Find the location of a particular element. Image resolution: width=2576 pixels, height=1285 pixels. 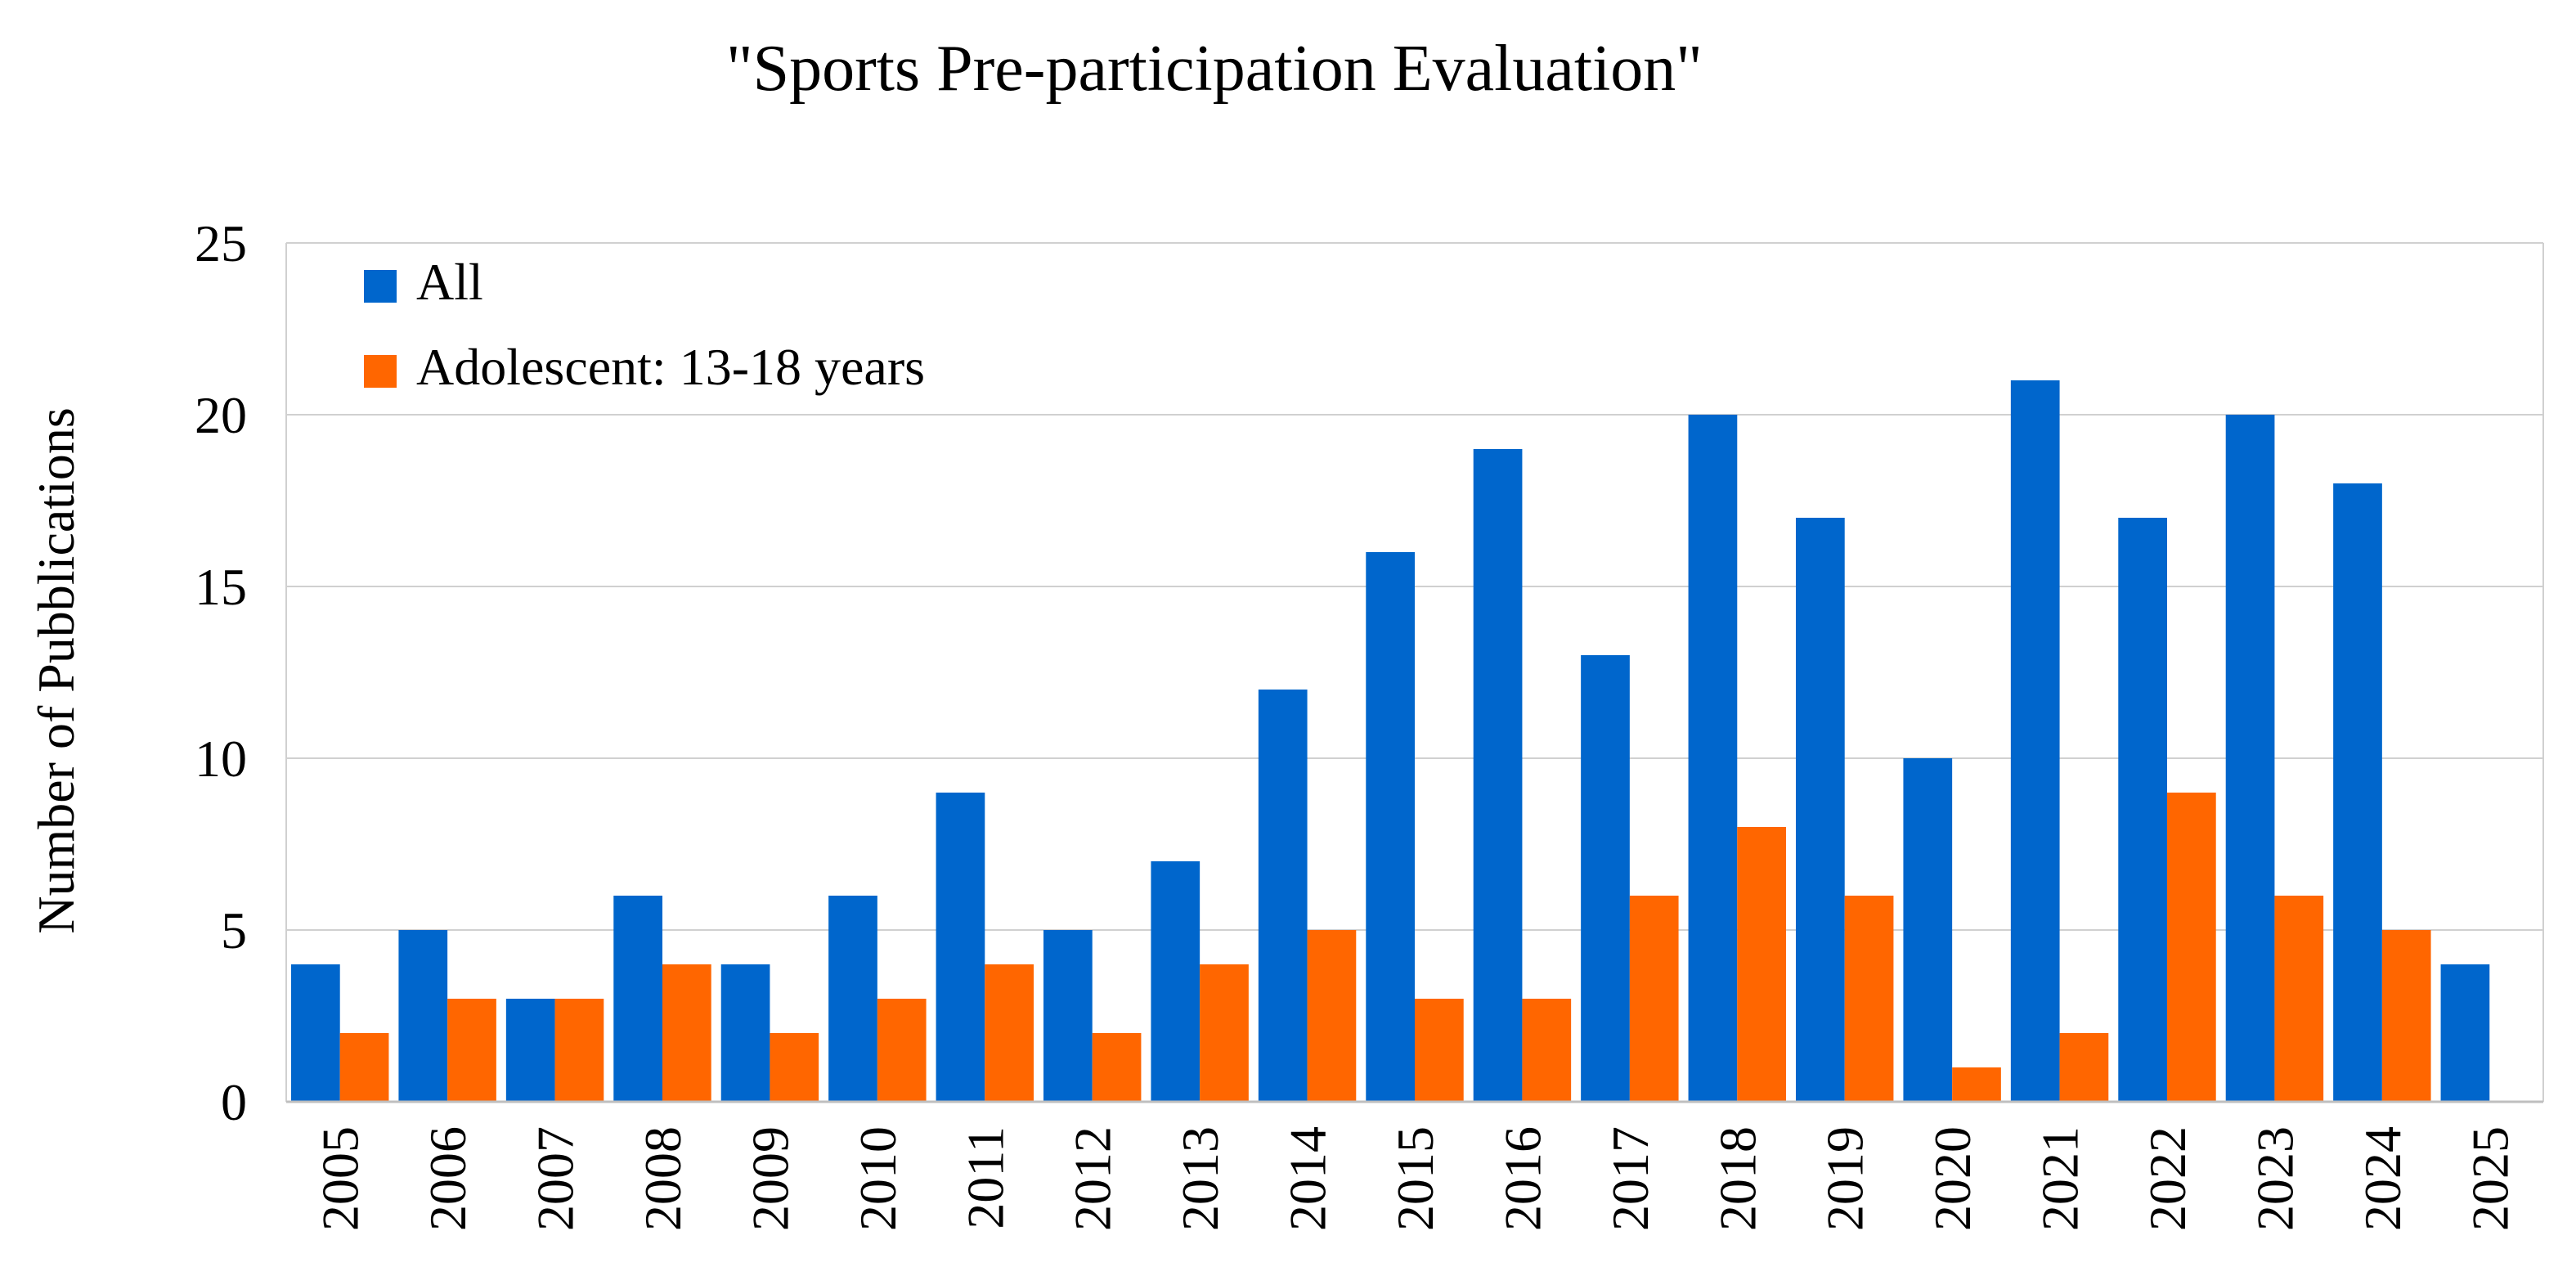

x-tick-label: 2016 is located at coordinates (1522, 1178).